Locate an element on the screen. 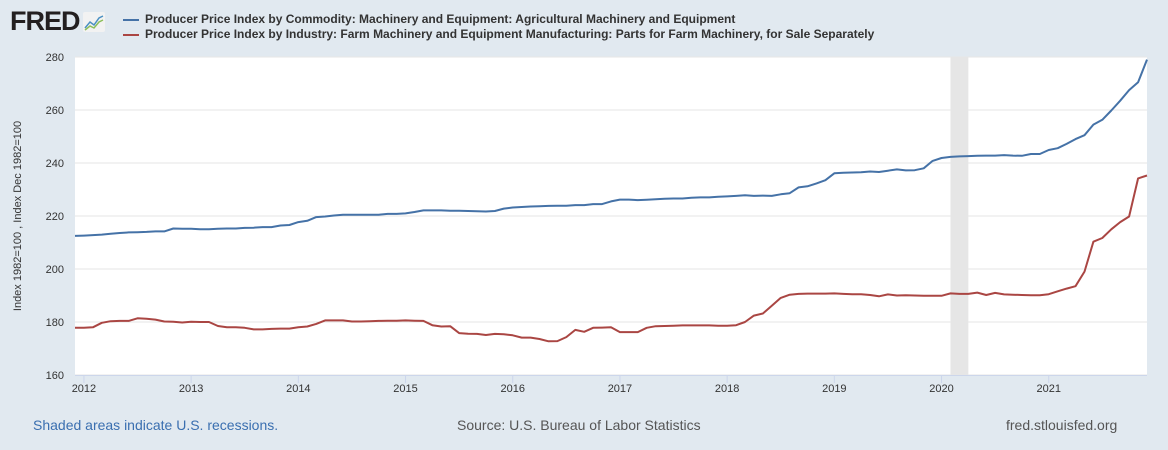  x-tick-label: 2014 is located at coordinates (298, 389).